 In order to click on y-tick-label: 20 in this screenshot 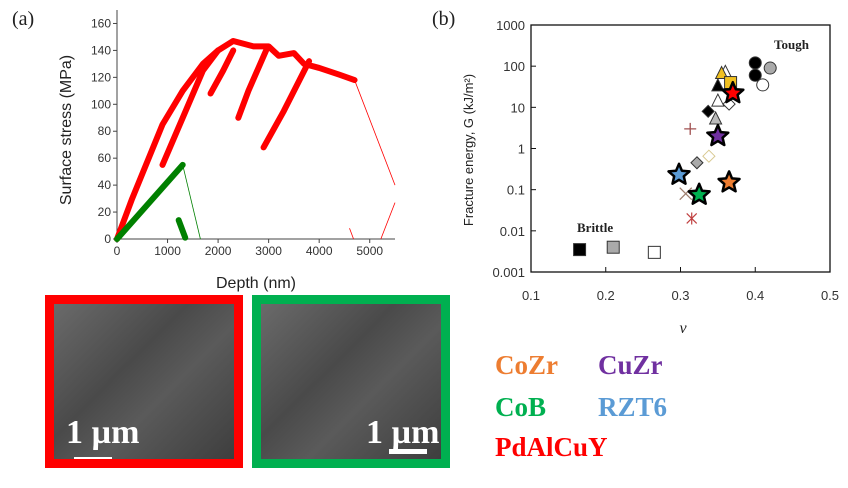, I will do `click(105, 212)`.